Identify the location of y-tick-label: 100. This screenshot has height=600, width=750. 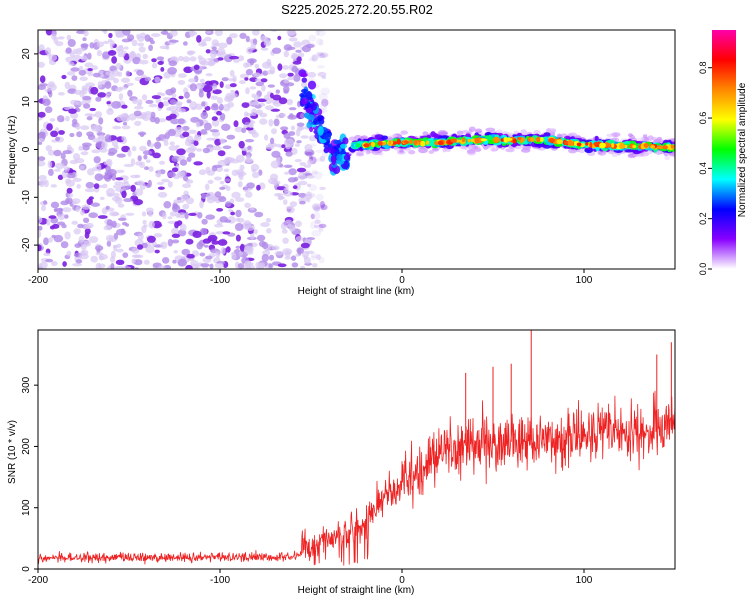
(26, 507).